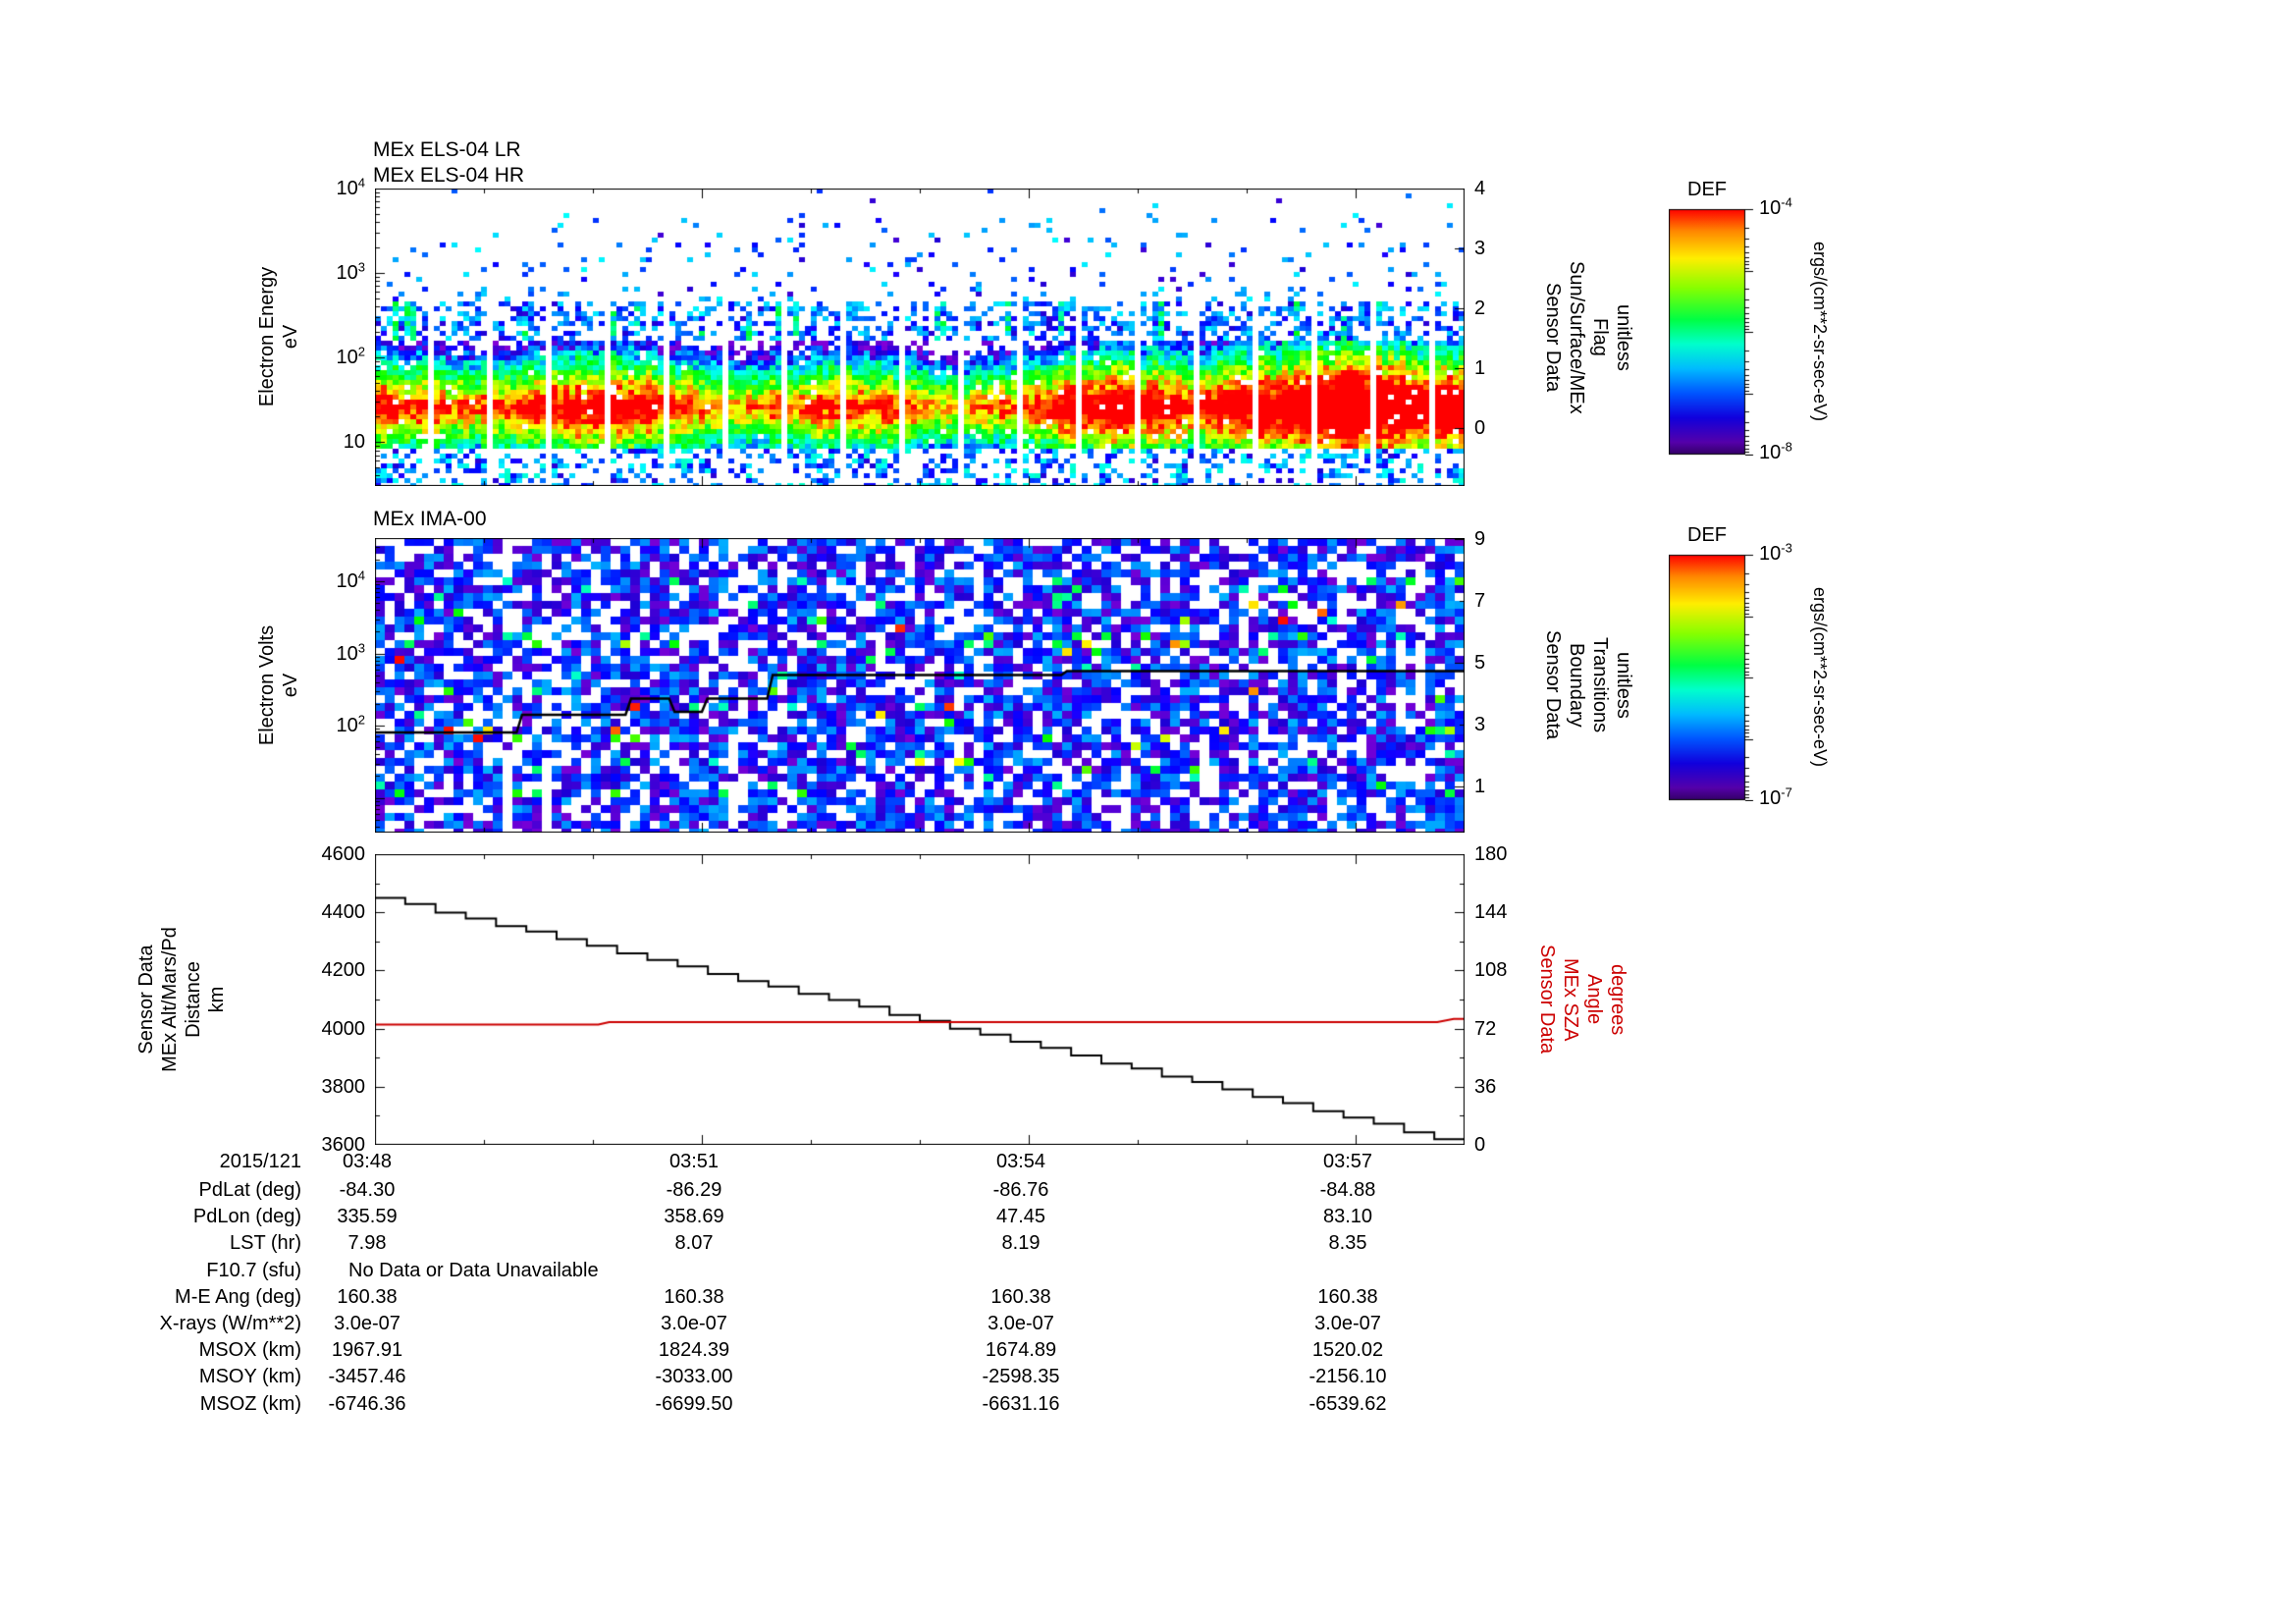 Image resolution: width=2296 pixels, height=1623 pixels. What do you see at coordinates (1480, 248) in the screenshot?
I see `els-flag-tick-label: 3` at bounding box center [1480, 248].